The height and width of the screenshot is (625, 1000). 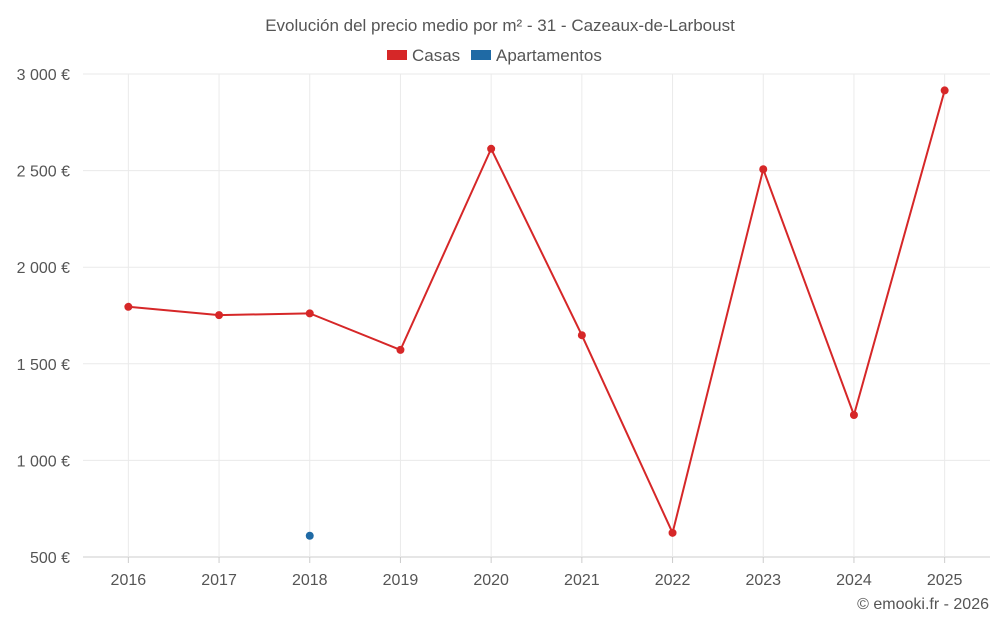 What do you see at coordinates (129, 580) in the screenshot?
I see `x-tick-label: 2016` at bounding box center [129, 580].